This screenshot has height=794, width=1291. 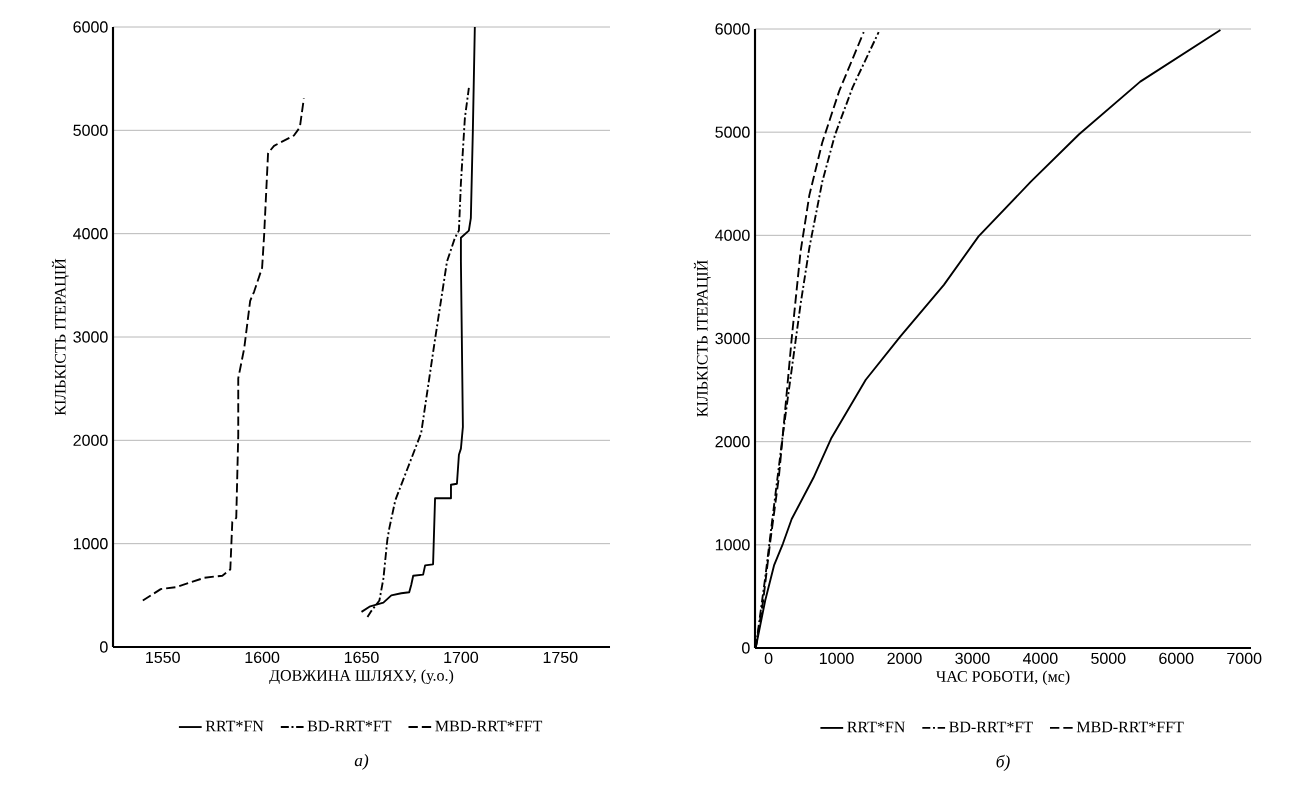 I want to click on x-tick-label: 5000, so click(x=1108, y=658).